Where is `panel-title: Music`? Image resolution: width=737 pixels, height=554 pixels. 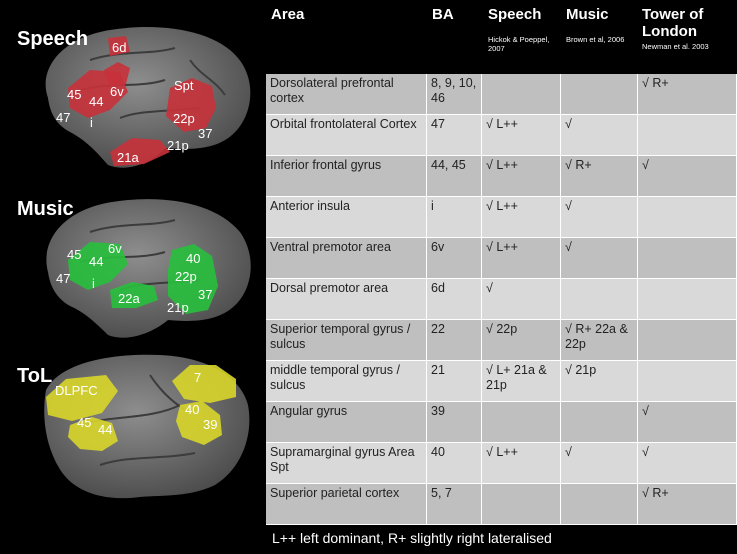 panel-title: Music is located at coordinates (45, 209).